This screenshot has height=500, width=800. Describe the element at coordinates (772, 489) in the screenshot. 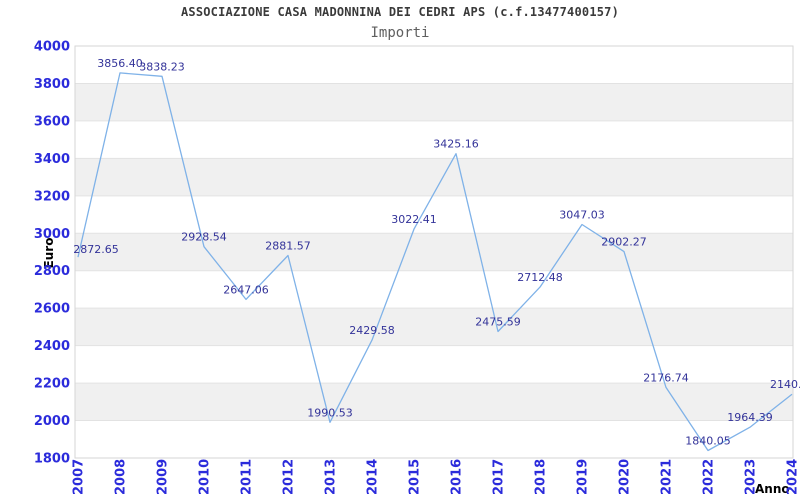

I see `x-axis-title: Anno` at that location.